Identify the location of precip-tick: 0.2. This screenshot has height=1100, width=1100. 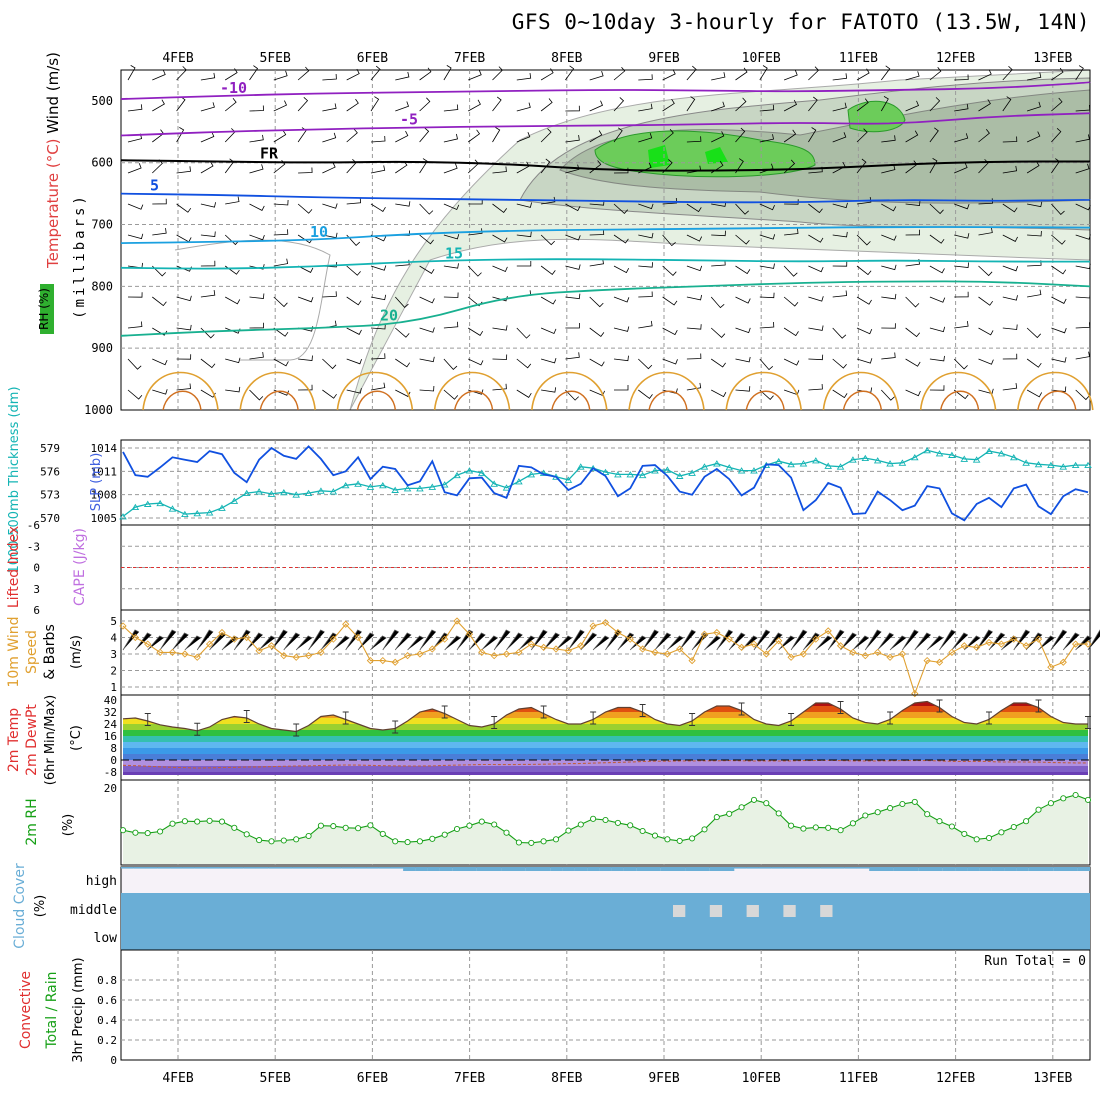
(107, 1040).